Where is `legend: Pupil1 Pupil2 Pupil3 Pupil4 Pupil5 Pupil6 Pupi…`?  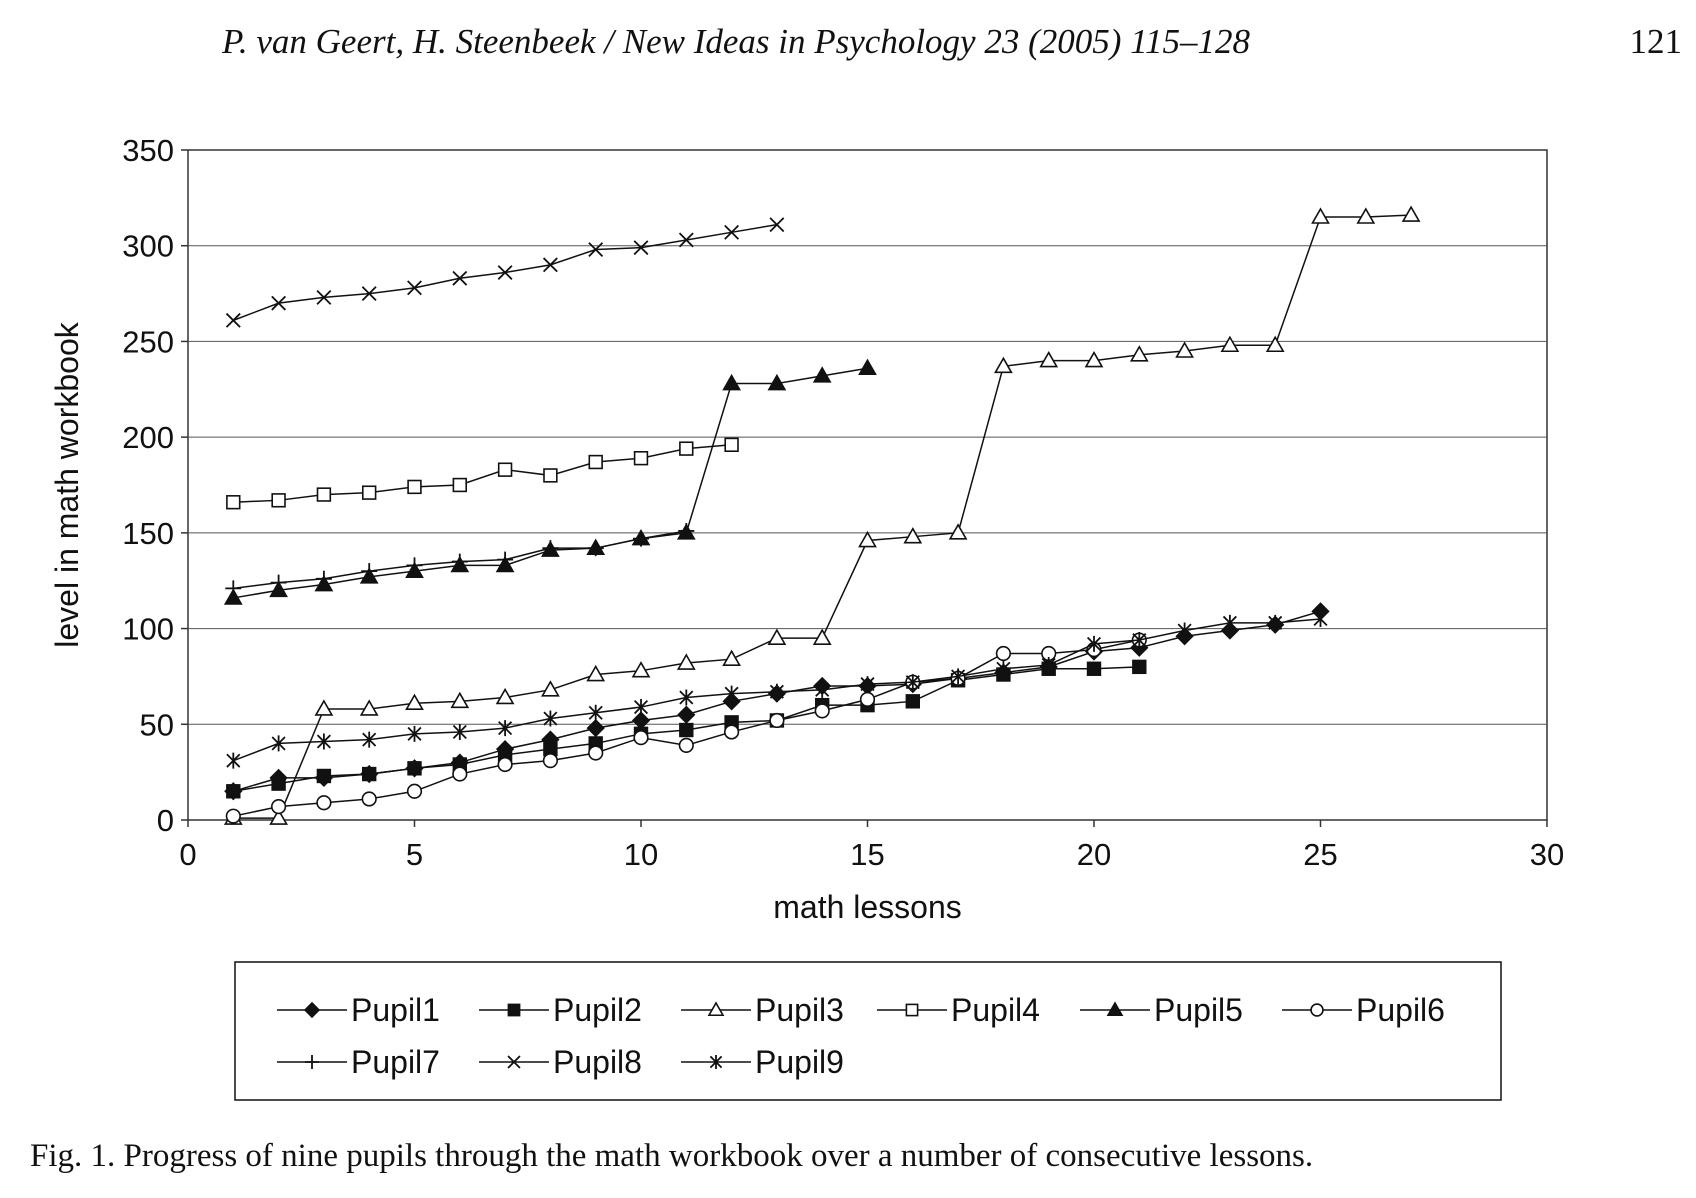
legend: Pupil1 Pupil2 Pupil3 Pupil4 Pupil5 Pupil6 Pupi… is located at coordinates (868, 1031).